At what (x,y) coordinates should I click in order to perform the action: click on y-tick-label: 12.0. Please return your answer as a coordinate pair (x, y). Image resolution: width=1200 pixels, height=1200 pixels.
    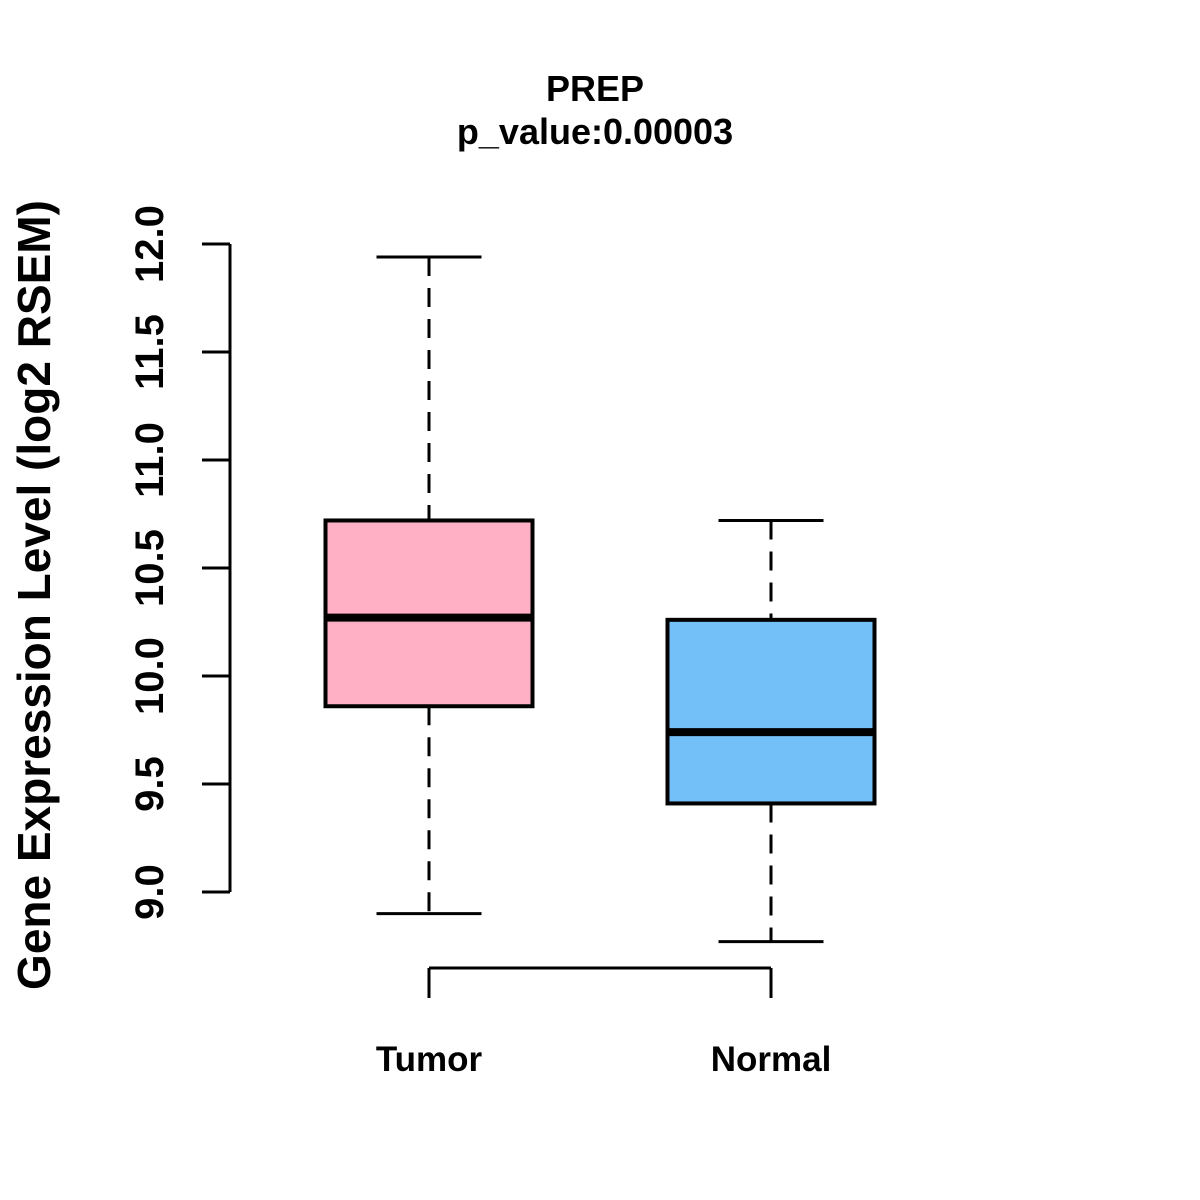
    Looking at the image, I should click on (150, 244).